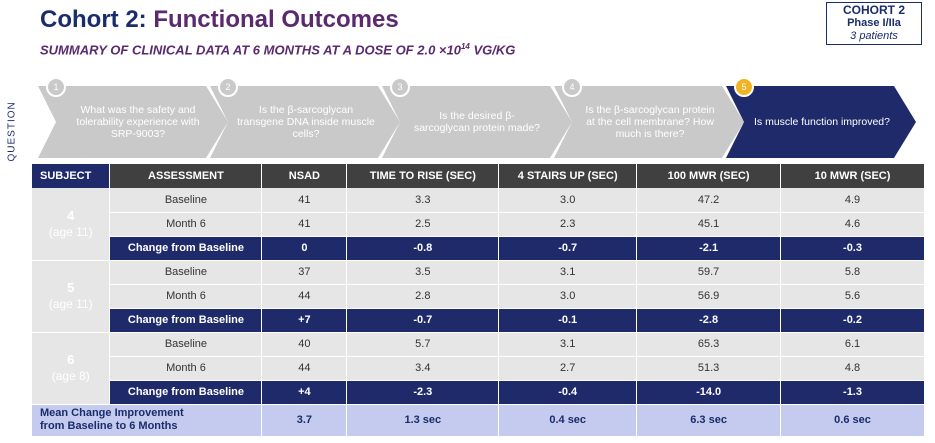 The width and height of the screenshot is (935, 443). What do you see at coordinates (852, 176) in the screenshot?
I see `header-10-mwr: 10 MWR (SEC)` at bounding box center [852, 176].